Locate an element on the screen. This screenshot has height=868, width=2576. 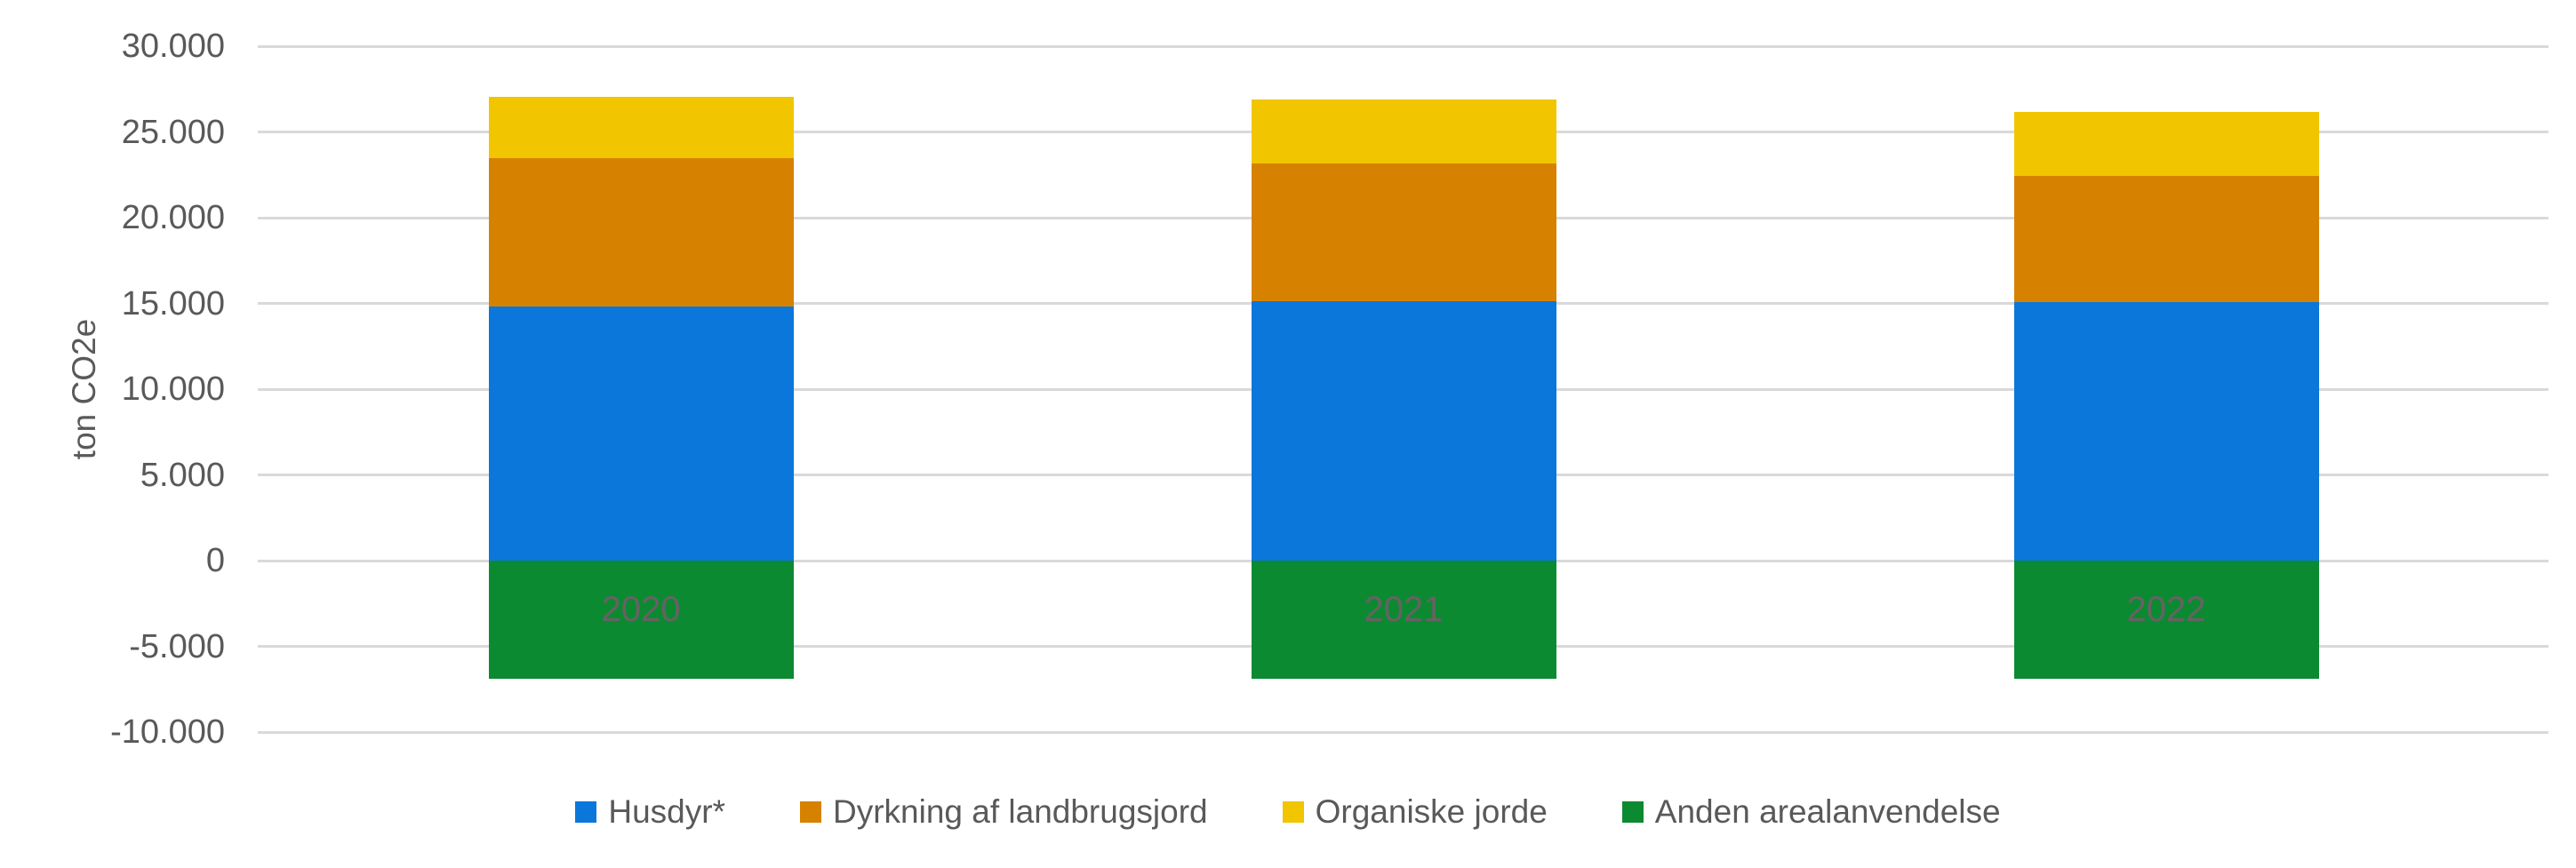
y-tick-label: -5.000 is located at coordinates (177, 646).